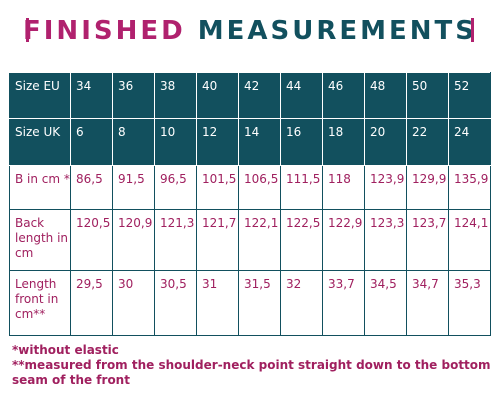  Describe the element at coordinates (259, 239) in the screenshot. I see `table-cell: 122,1` at that location.